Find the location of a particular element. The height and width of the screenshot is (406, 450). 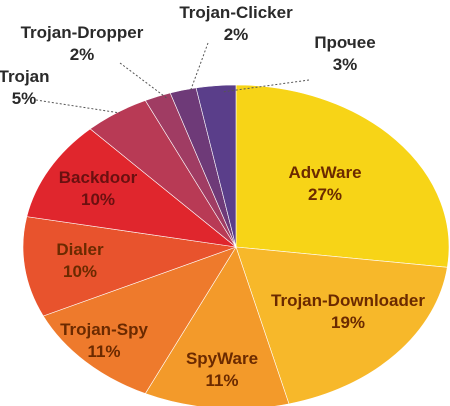

slice-label-trojan-downloader: Trojan-Downloader is located at coordinates (348, 300).